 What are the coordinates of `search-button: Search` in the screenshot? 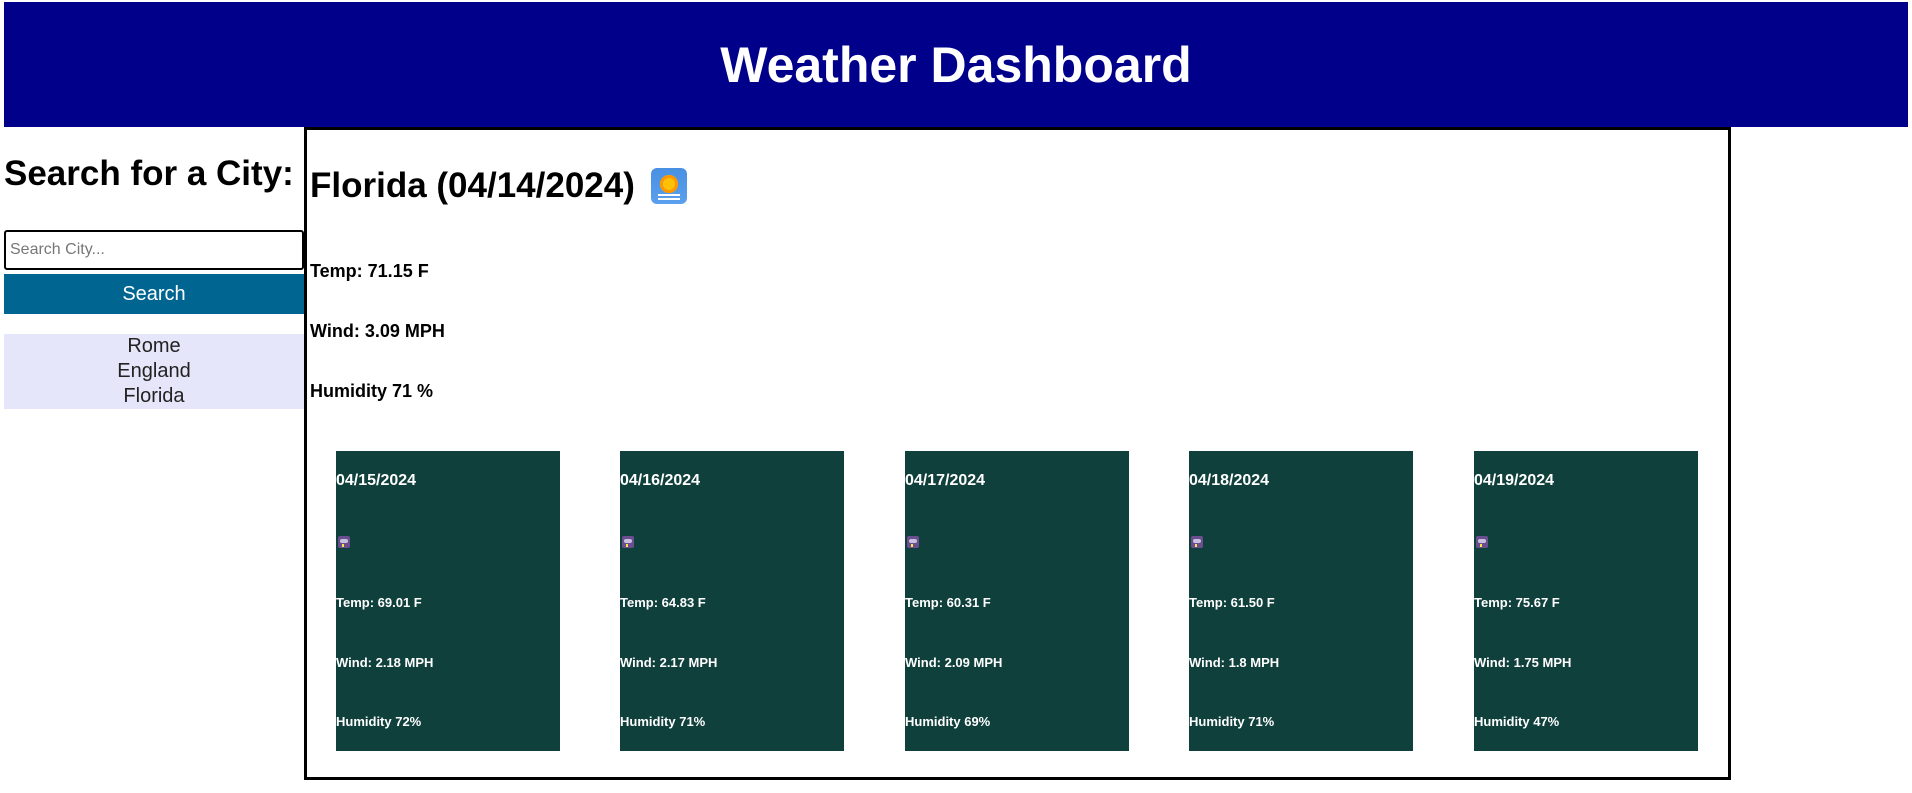 It's located at (154, 294).